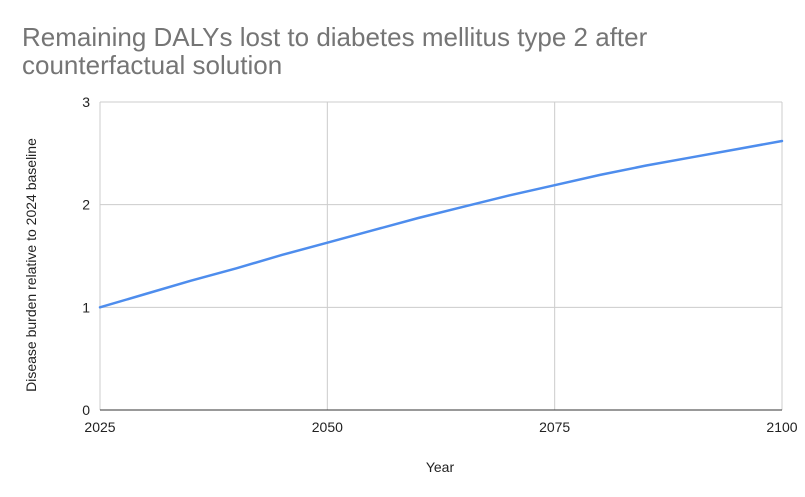 The image size is (805, 497). What do you see at coordinates (440, 467) in the screenshot?
I see `x-axis-title: Year` at bounding box center [440, 467].